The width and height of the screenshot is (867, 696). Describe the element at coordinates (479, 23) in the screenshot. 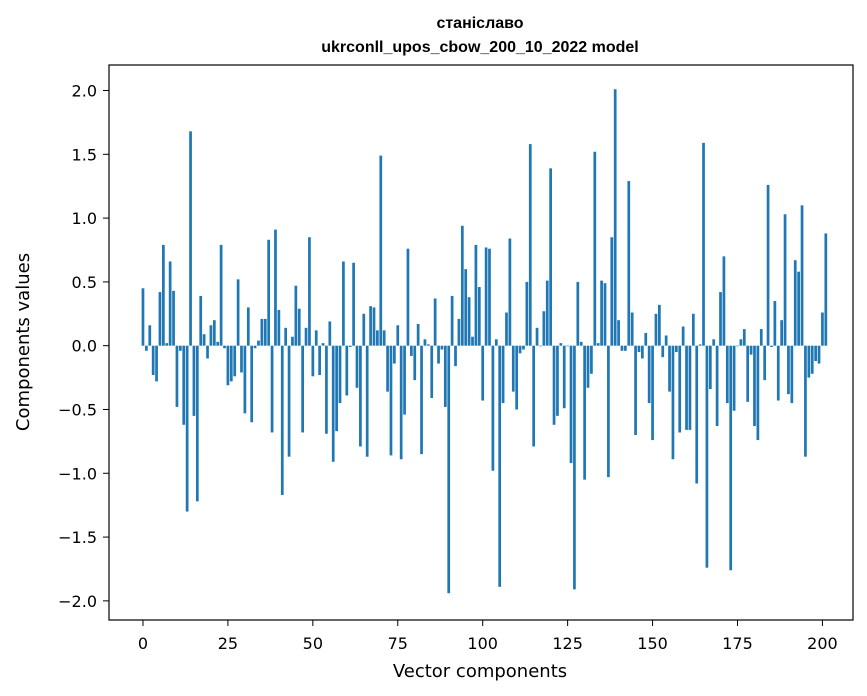

I see `chart-title: станіславо` at that location.